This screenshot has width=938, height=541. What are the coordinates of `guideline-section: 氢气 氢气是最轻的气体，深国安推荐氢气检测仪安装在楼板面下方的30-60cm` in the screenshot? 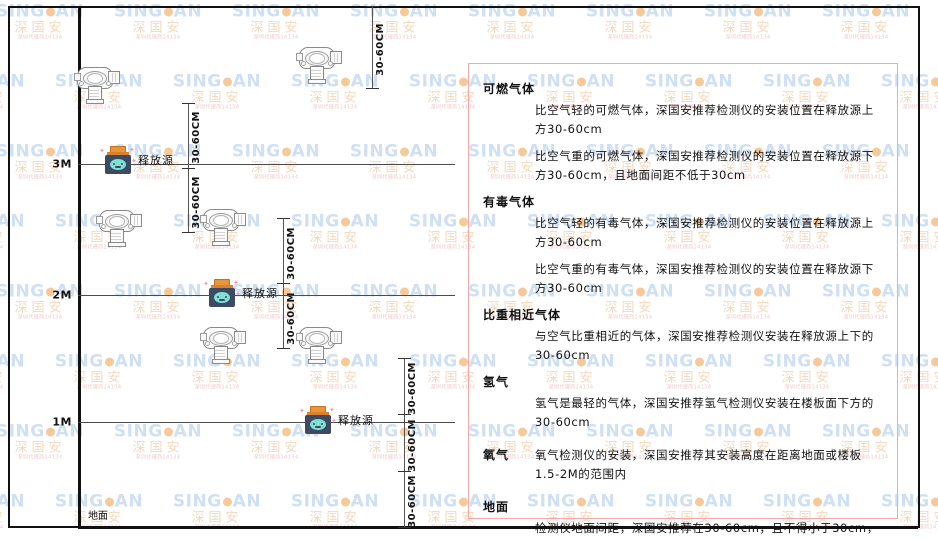 It's located at (683, 402).